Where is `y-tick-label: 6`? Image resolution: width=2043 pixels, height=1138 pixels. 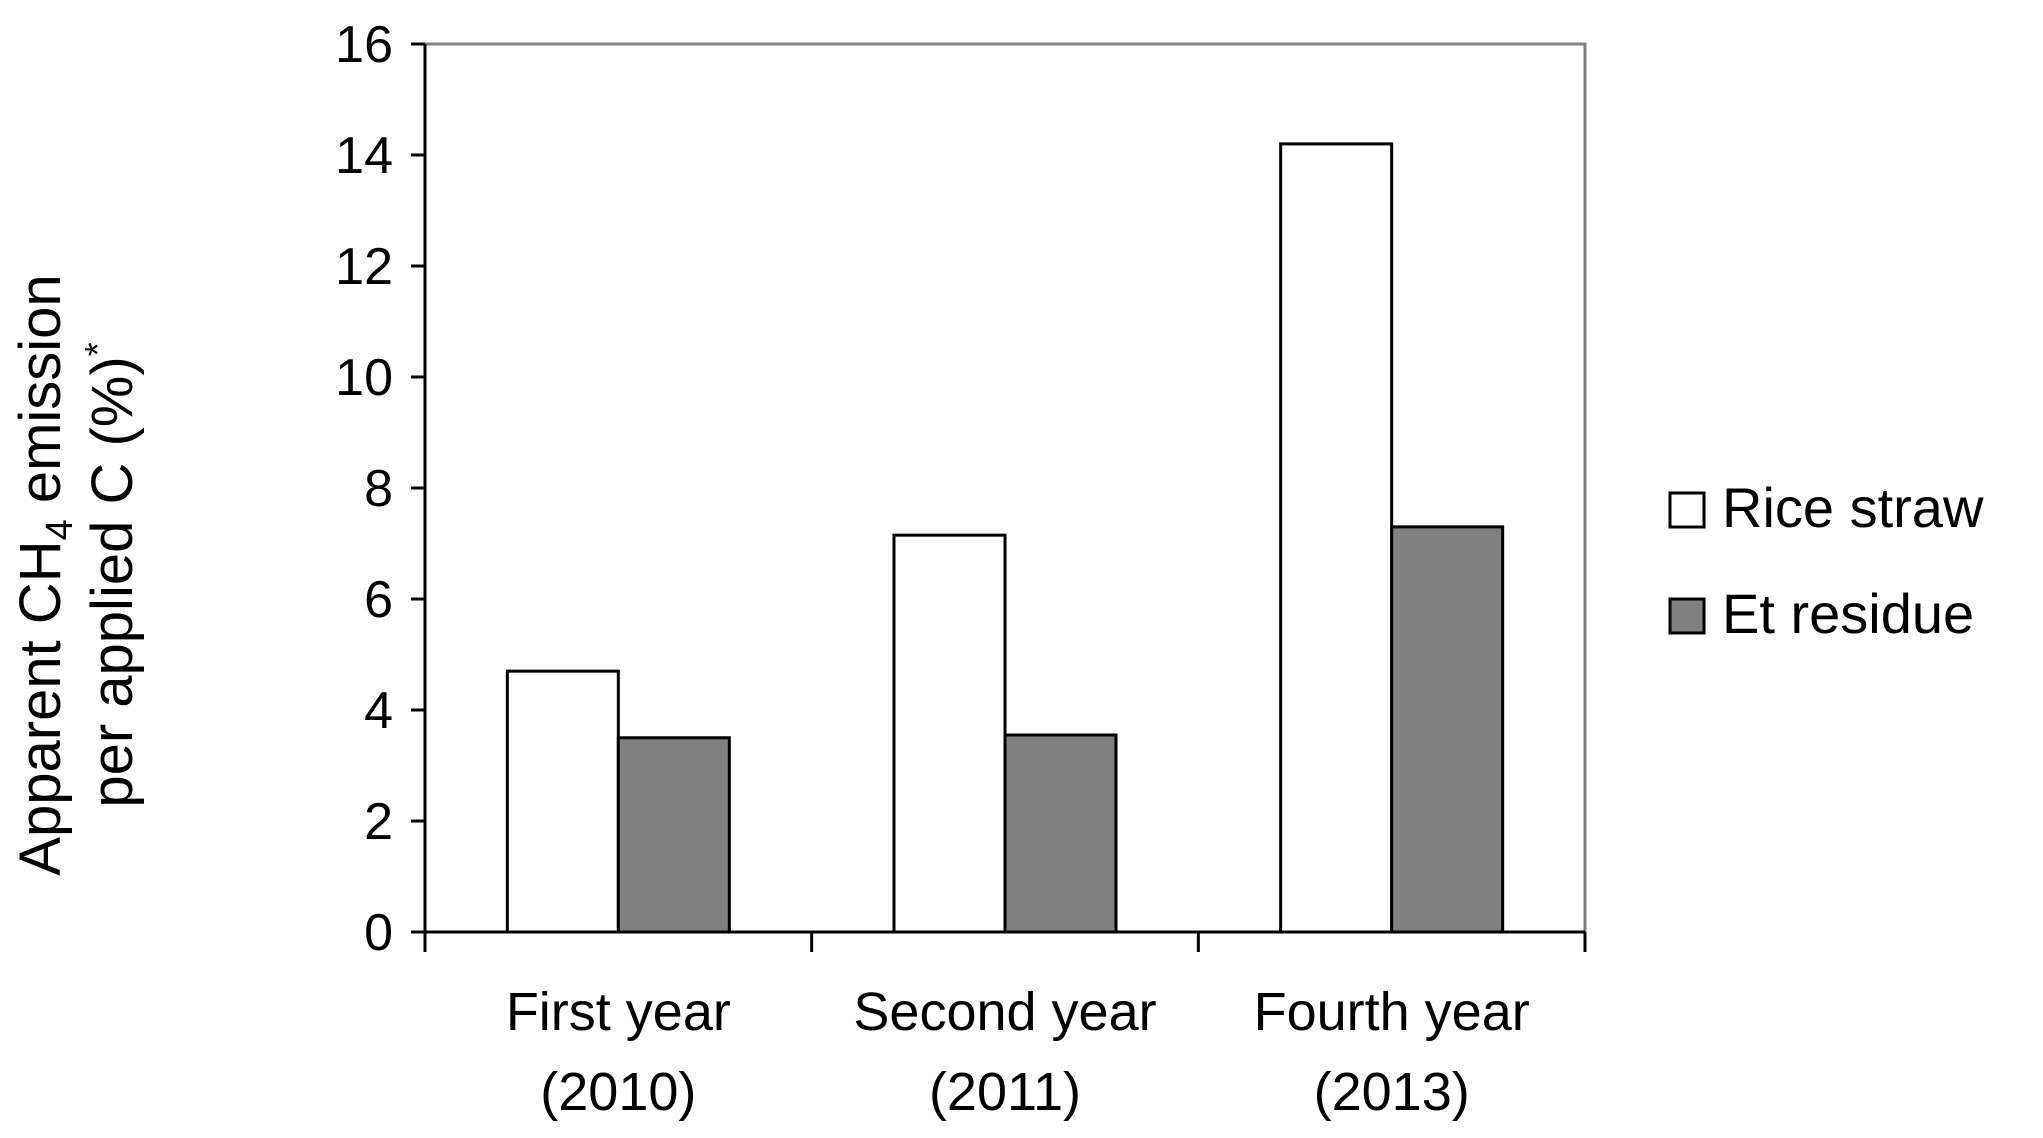
y-tick-label: 6 is located at coordinates (378, 600).